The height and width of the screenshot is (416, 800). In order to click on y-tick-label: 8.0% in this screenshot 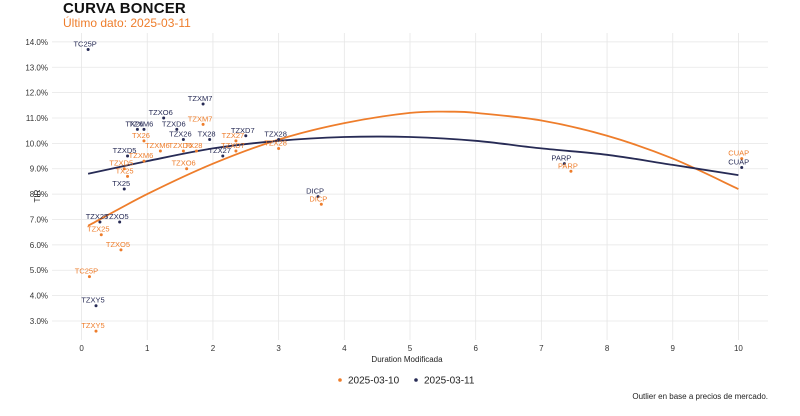, I will do `click(39, 194)`.